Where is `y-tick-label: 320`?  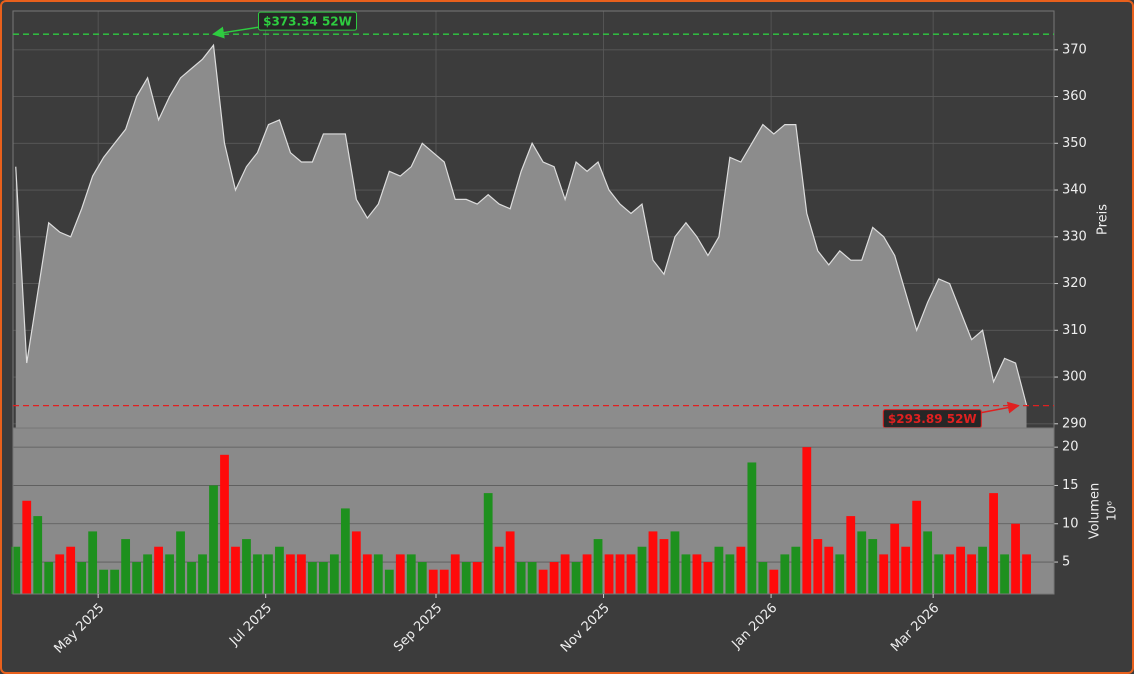 y-tick-label: 320 is located at coordinates (1074, 283).